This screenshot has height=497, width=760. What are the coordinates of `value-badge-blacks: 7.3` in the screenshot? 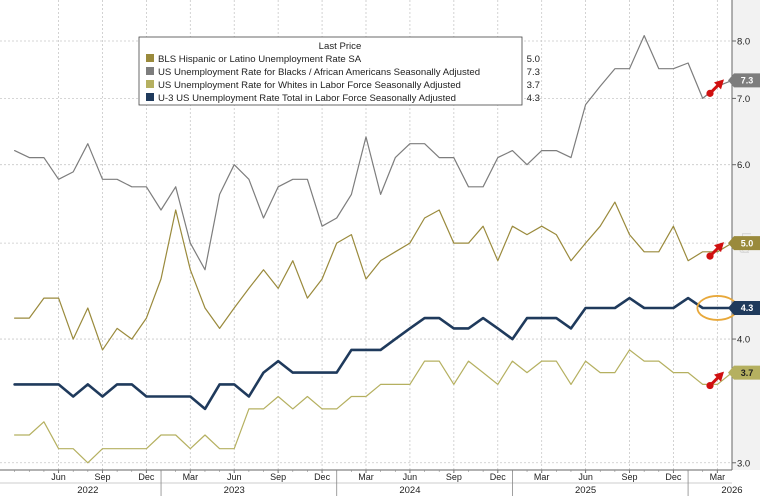 It's located at (744, 80).